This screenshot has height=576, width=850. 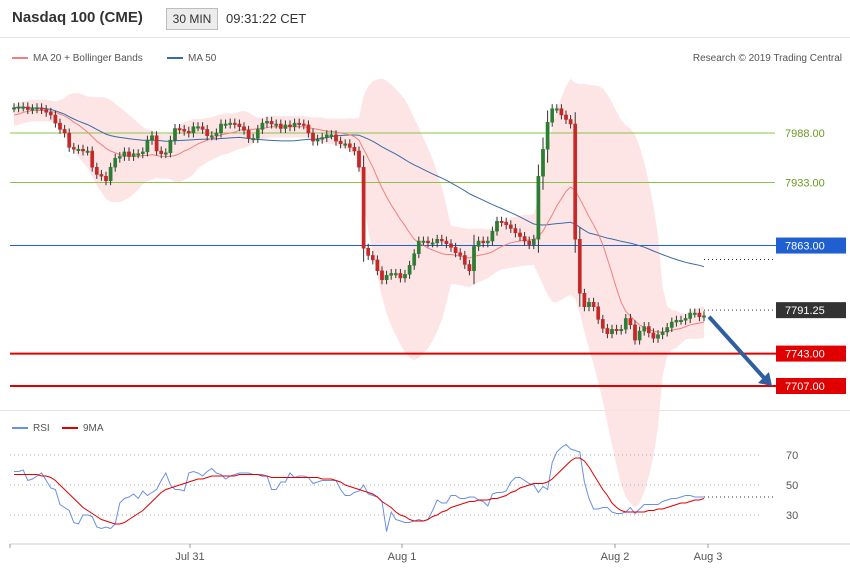 What do you see at coordinates (805, 311) in the screenshot?
I see `current-price-label: 7791.25` at bounding box center [805, 311].